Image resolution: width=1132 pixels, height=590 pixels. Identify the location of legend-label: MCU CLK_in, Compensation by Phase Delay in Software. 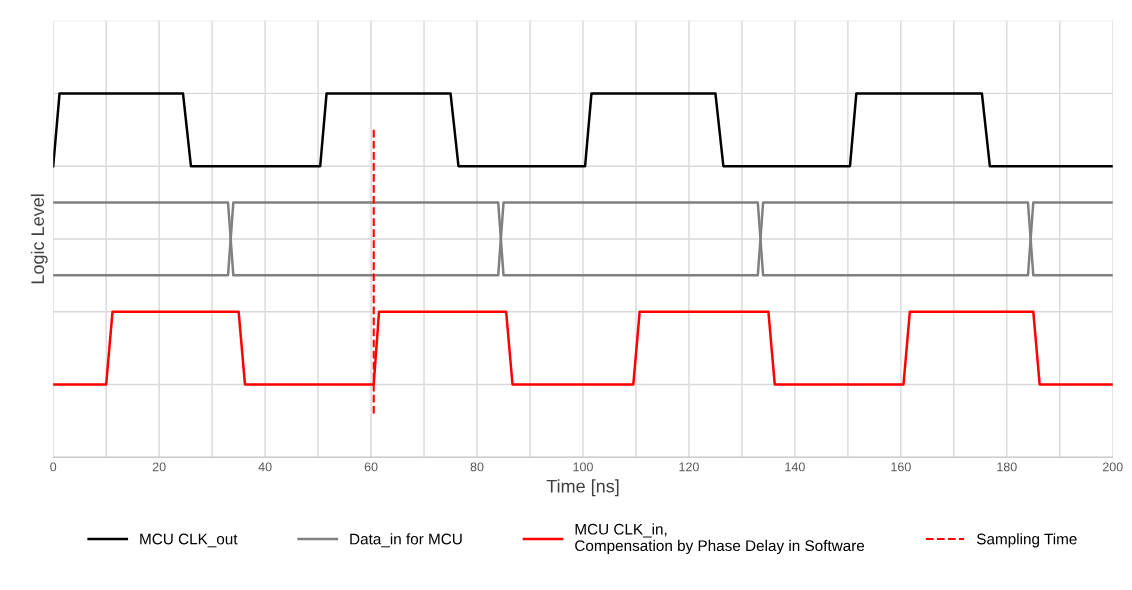
(720, 539).